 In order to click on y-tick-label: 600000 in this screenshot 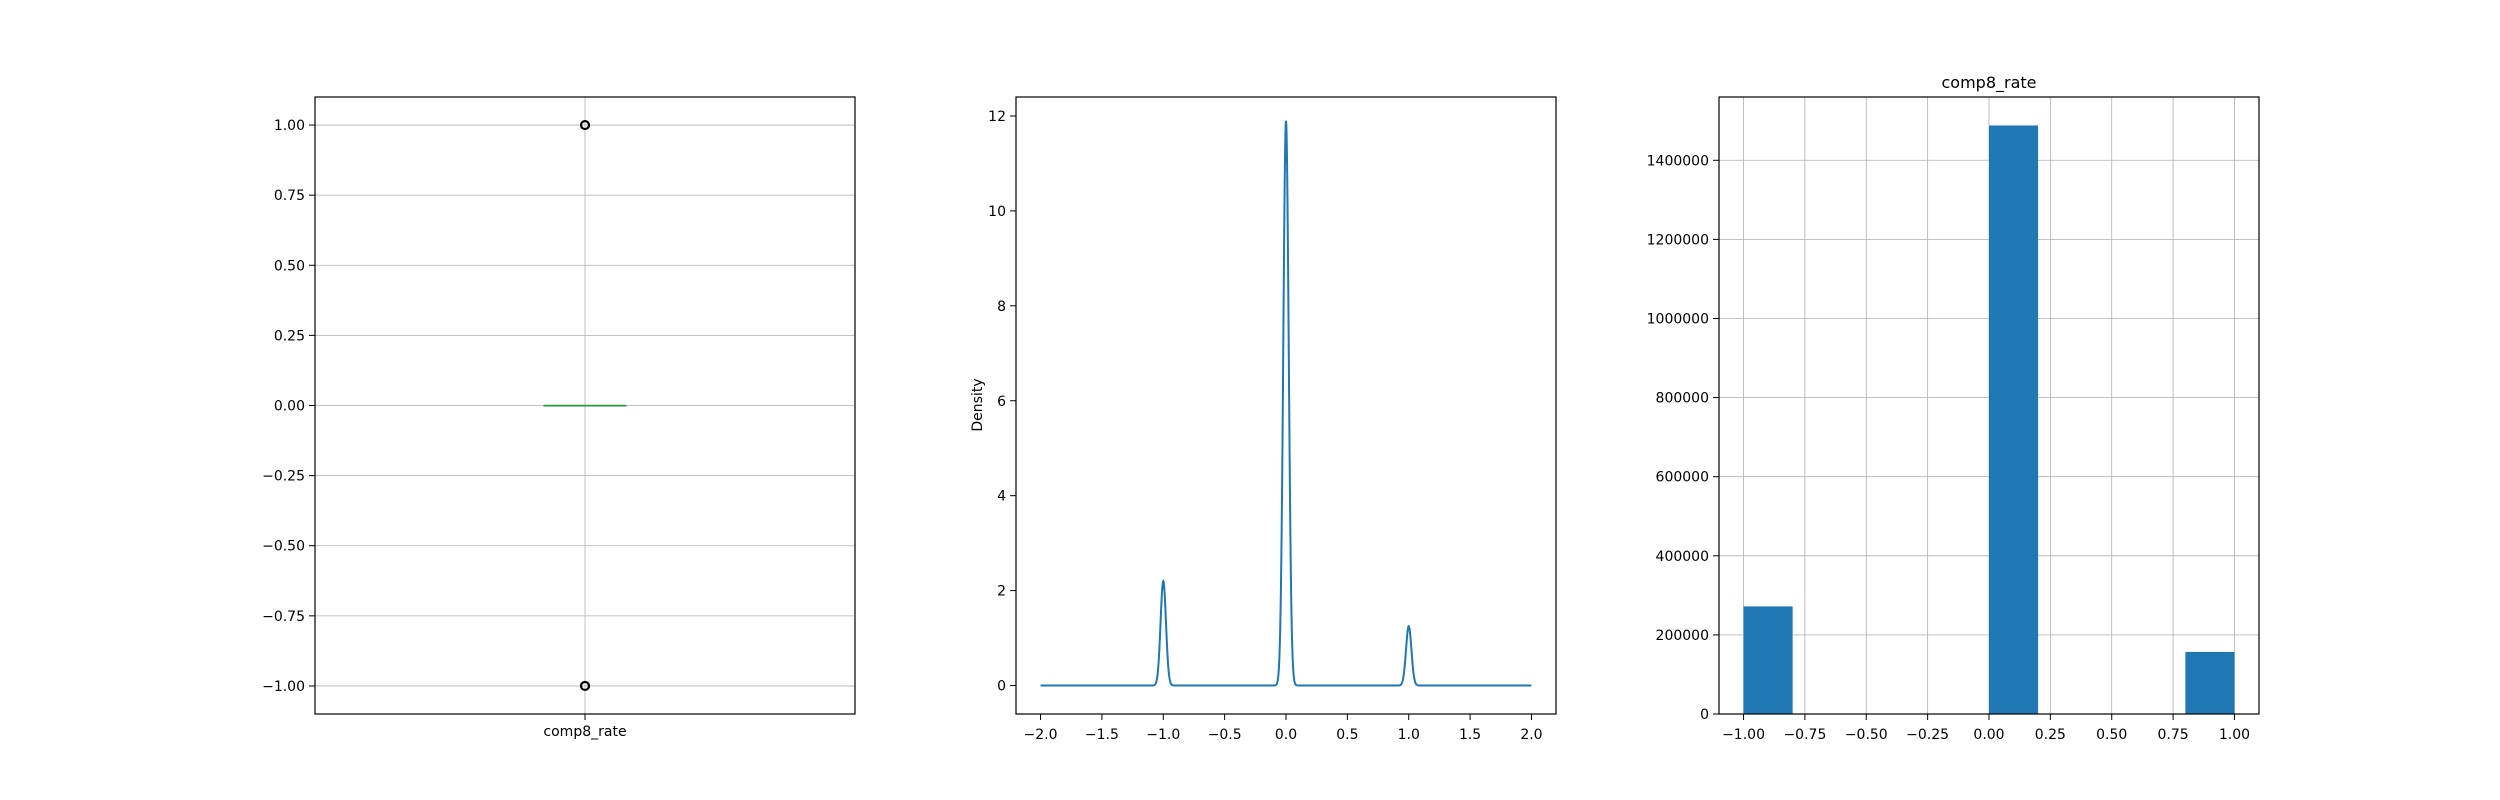, I will do `click(1682, 478)`.